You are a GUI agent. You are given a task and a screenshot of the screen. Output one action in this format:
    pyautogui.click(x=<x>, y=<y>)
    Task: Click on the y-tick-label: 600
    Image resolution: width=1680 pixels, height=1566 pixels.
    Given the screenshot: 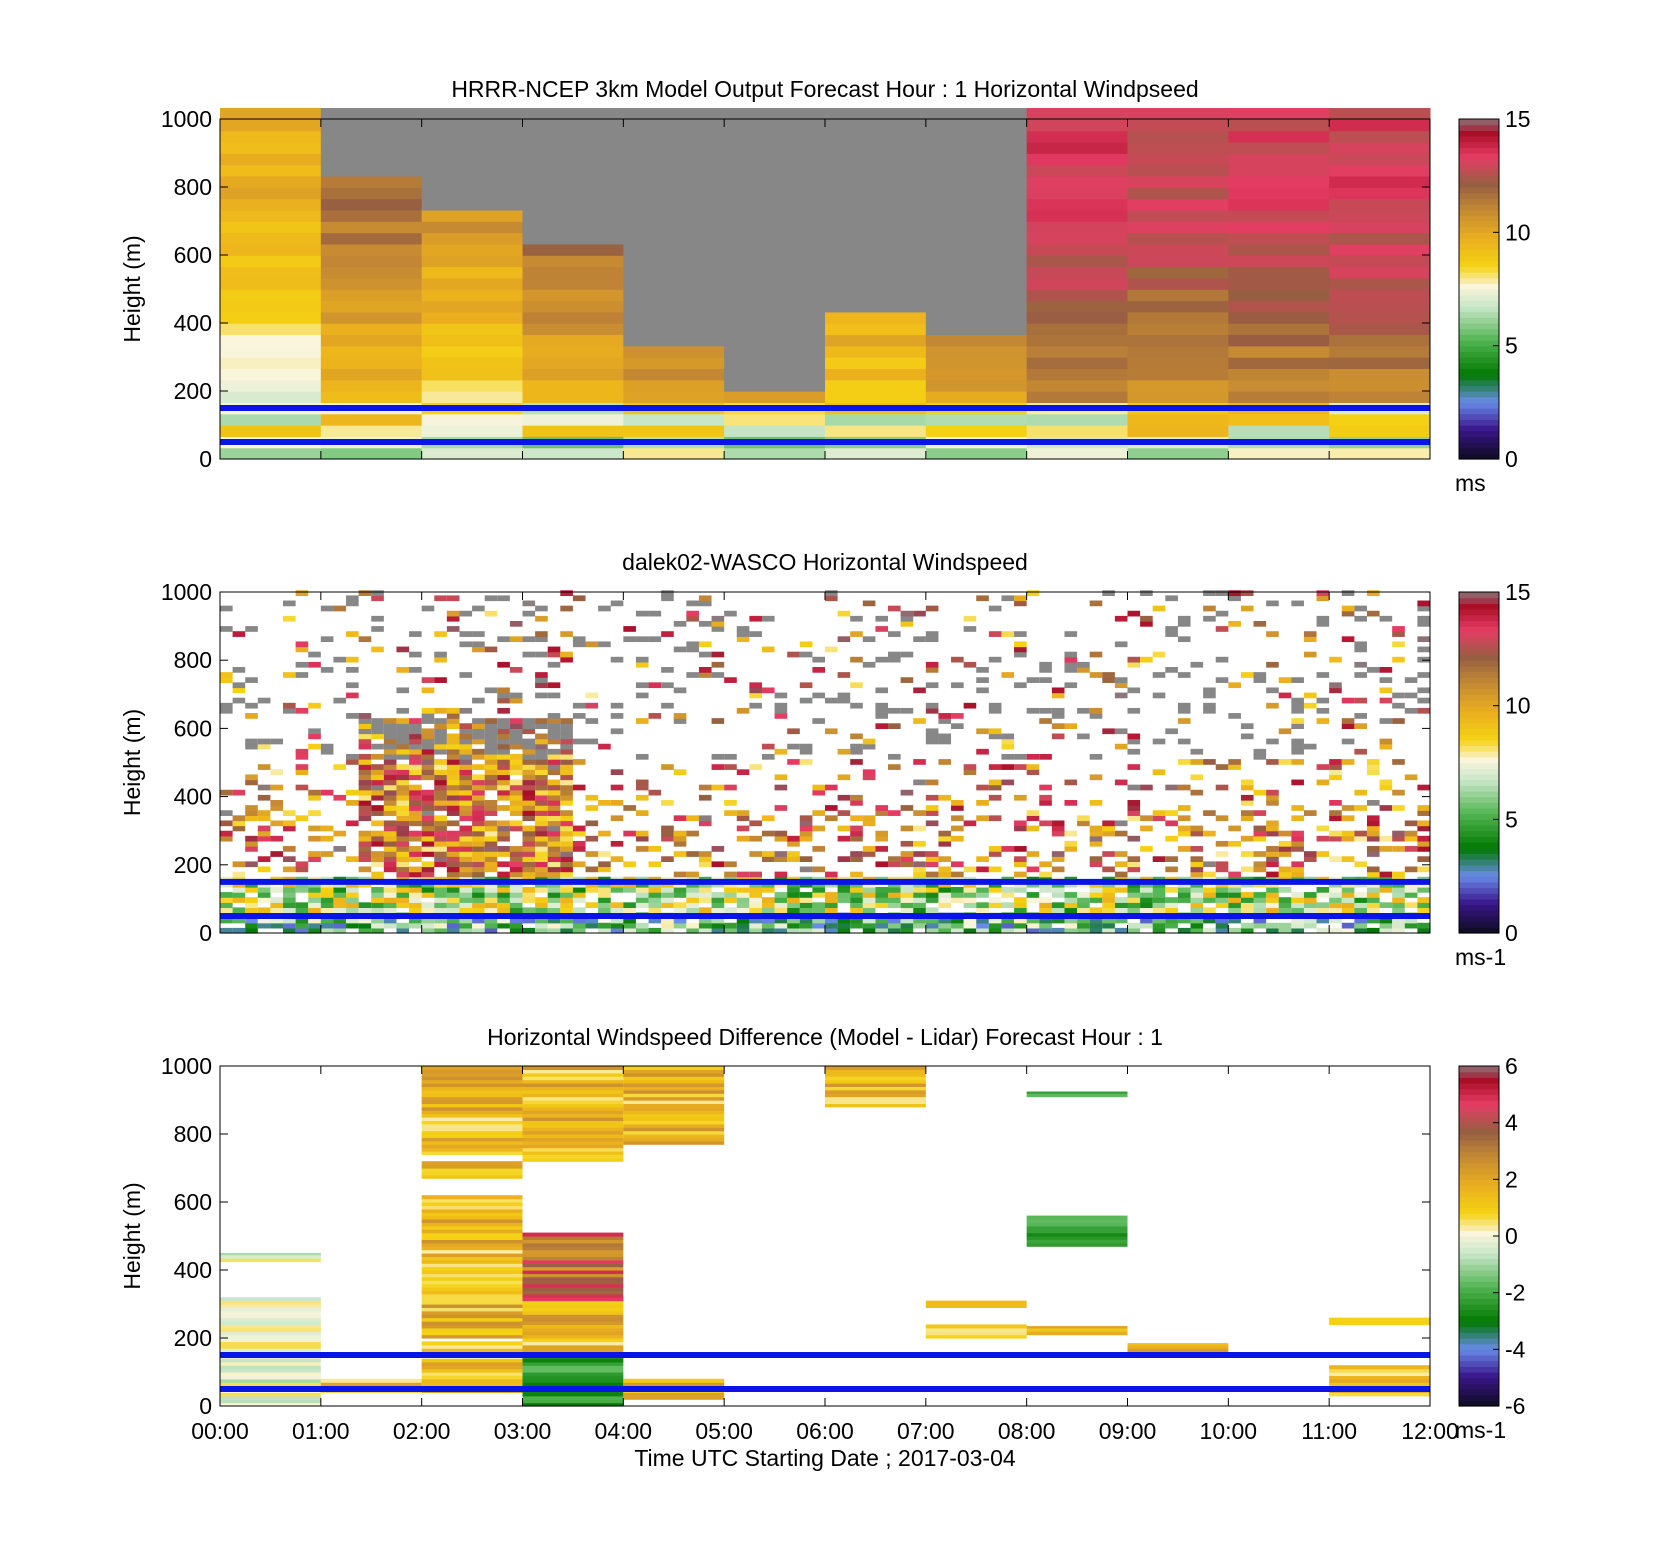 What is the action you would take?
    pyautogui.click(x=193, y=255)
    